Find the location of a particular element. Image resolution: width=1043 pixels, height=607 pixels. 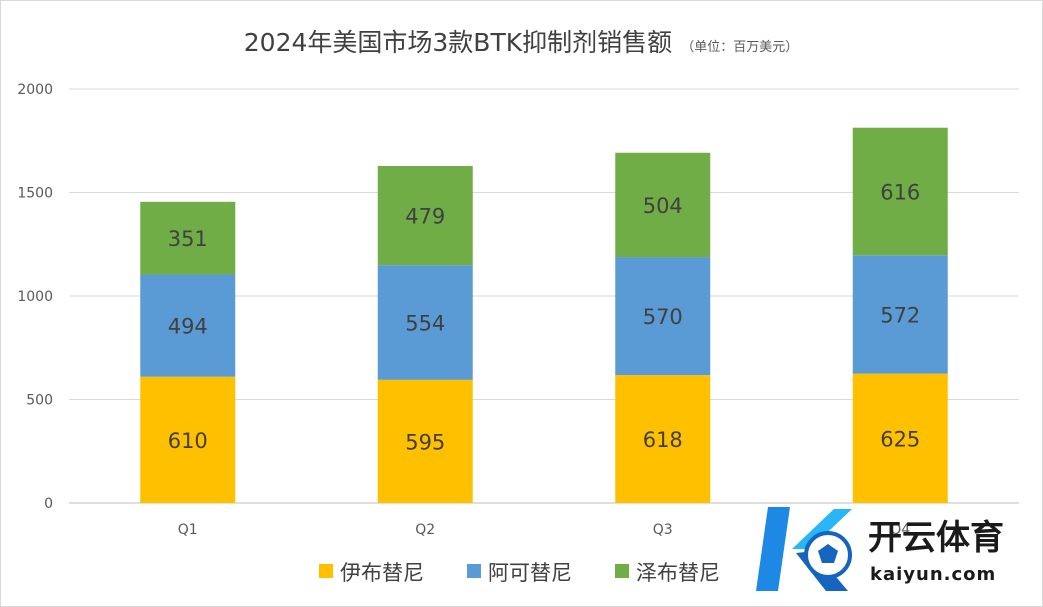

data-label: 554 is located at coordinates (425, 323).